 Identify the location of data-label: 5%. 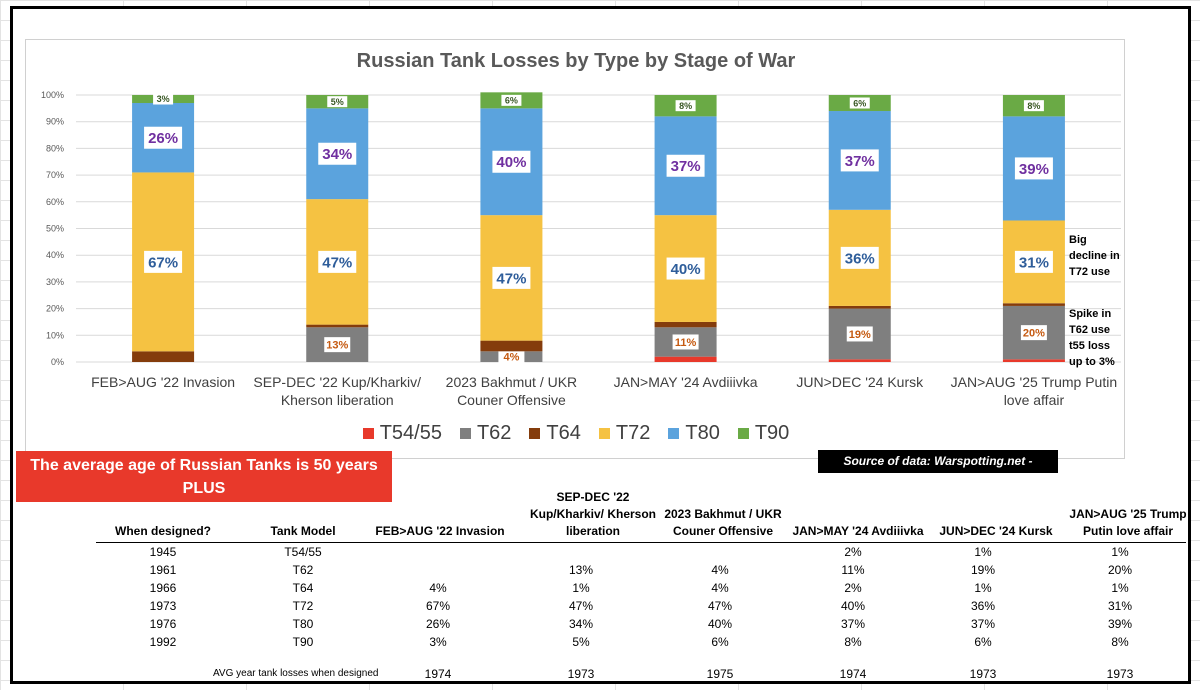
(337, 102).